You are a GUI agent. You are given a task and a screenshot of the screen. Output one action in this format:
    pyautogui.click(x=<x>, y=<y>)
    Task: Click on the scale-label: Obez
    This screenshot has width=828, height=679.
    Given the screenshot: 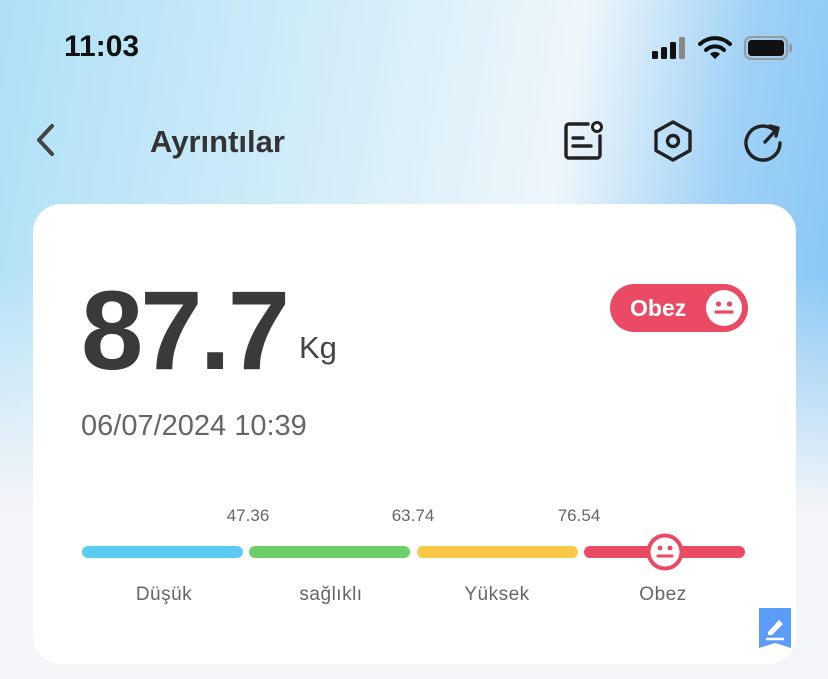 What is the action you would take?
    pyautogui.click(x=663, y=594)
    